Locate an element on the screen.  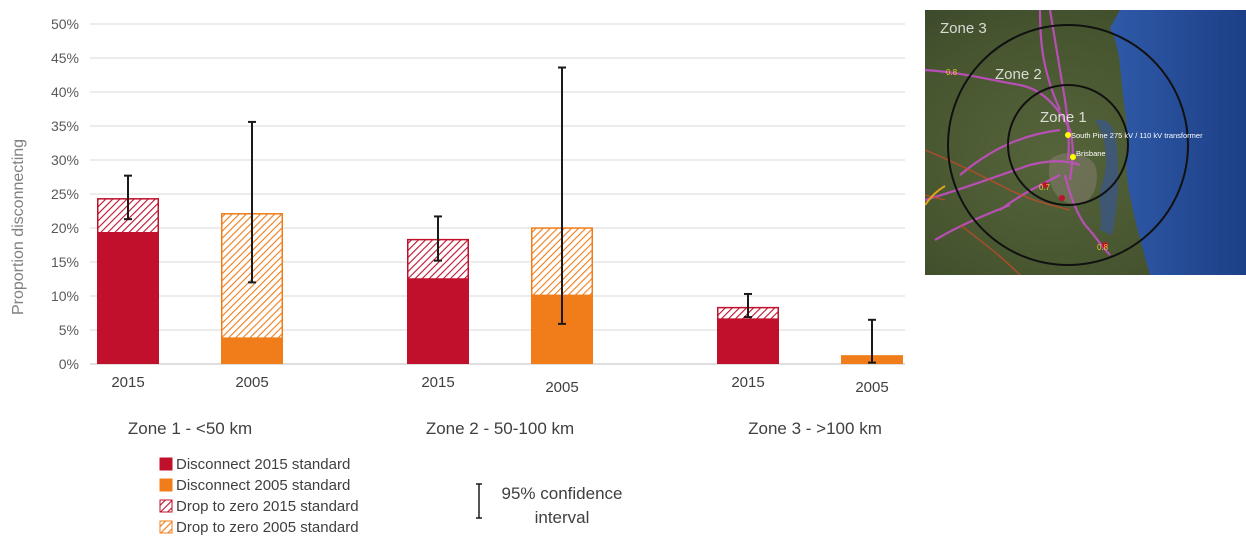
y-tick-label: 45% is located at coordinates (65, 58).